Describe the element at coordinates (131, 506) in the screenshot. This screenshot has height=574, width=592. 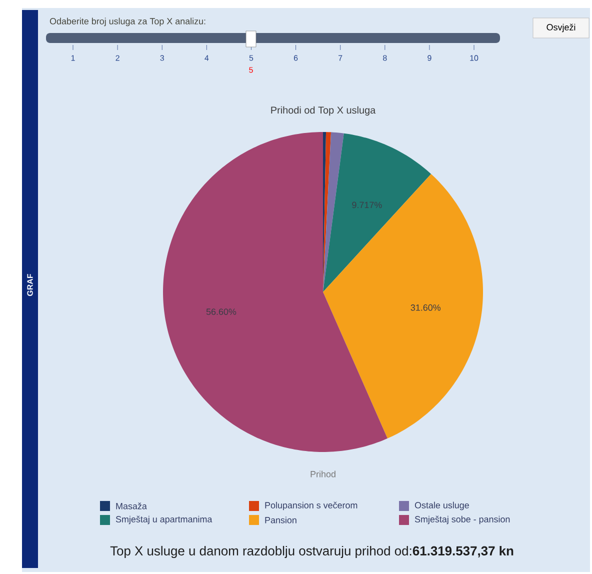
I see `legend-label: Masaža` at that location.